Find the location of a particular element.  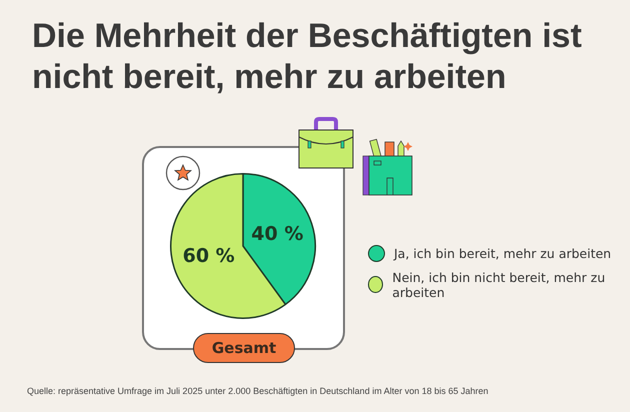

legend-label: Ja, ich bin bereit, mehr zu arbeiten is located at coordinates (503, 253).